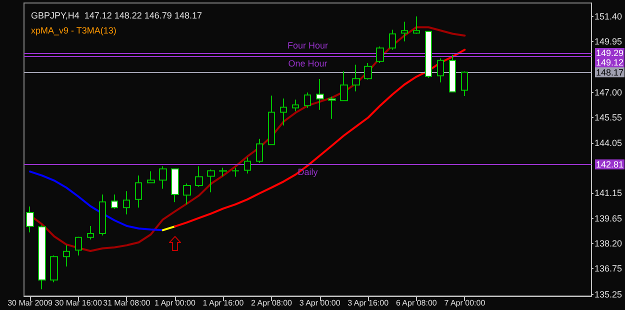  What do you see at coordinates (223, 303) in the screenshot?
I see `x-tick-label: 1 Apr 16:00` at bounding box center [223, 303].